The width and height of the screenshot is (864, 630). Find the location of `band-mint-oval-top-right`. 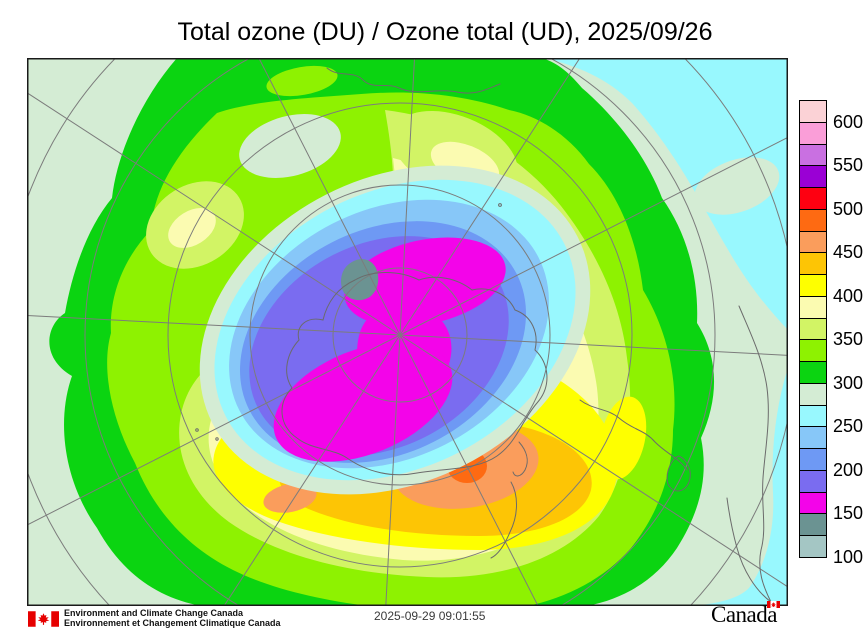

band-mint-oval-top-right is located at coordinates (737, 186).